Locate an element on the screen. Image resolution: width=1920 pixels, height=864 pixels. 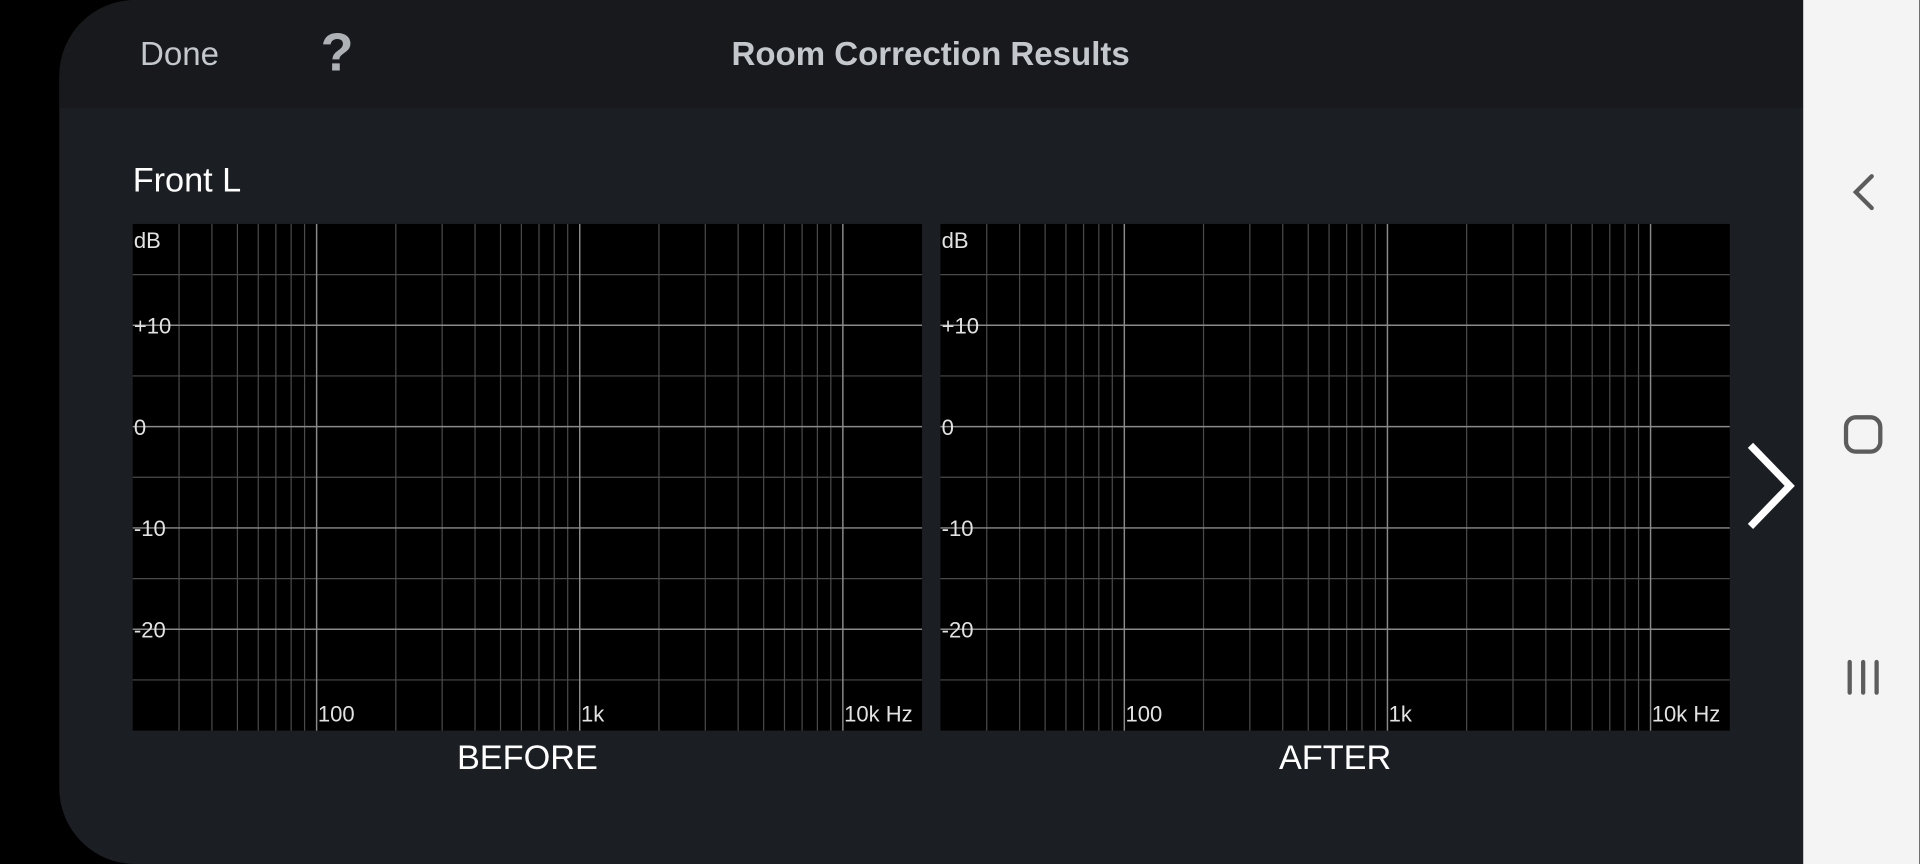
done-button: Done is located at coordinates (179, 54).